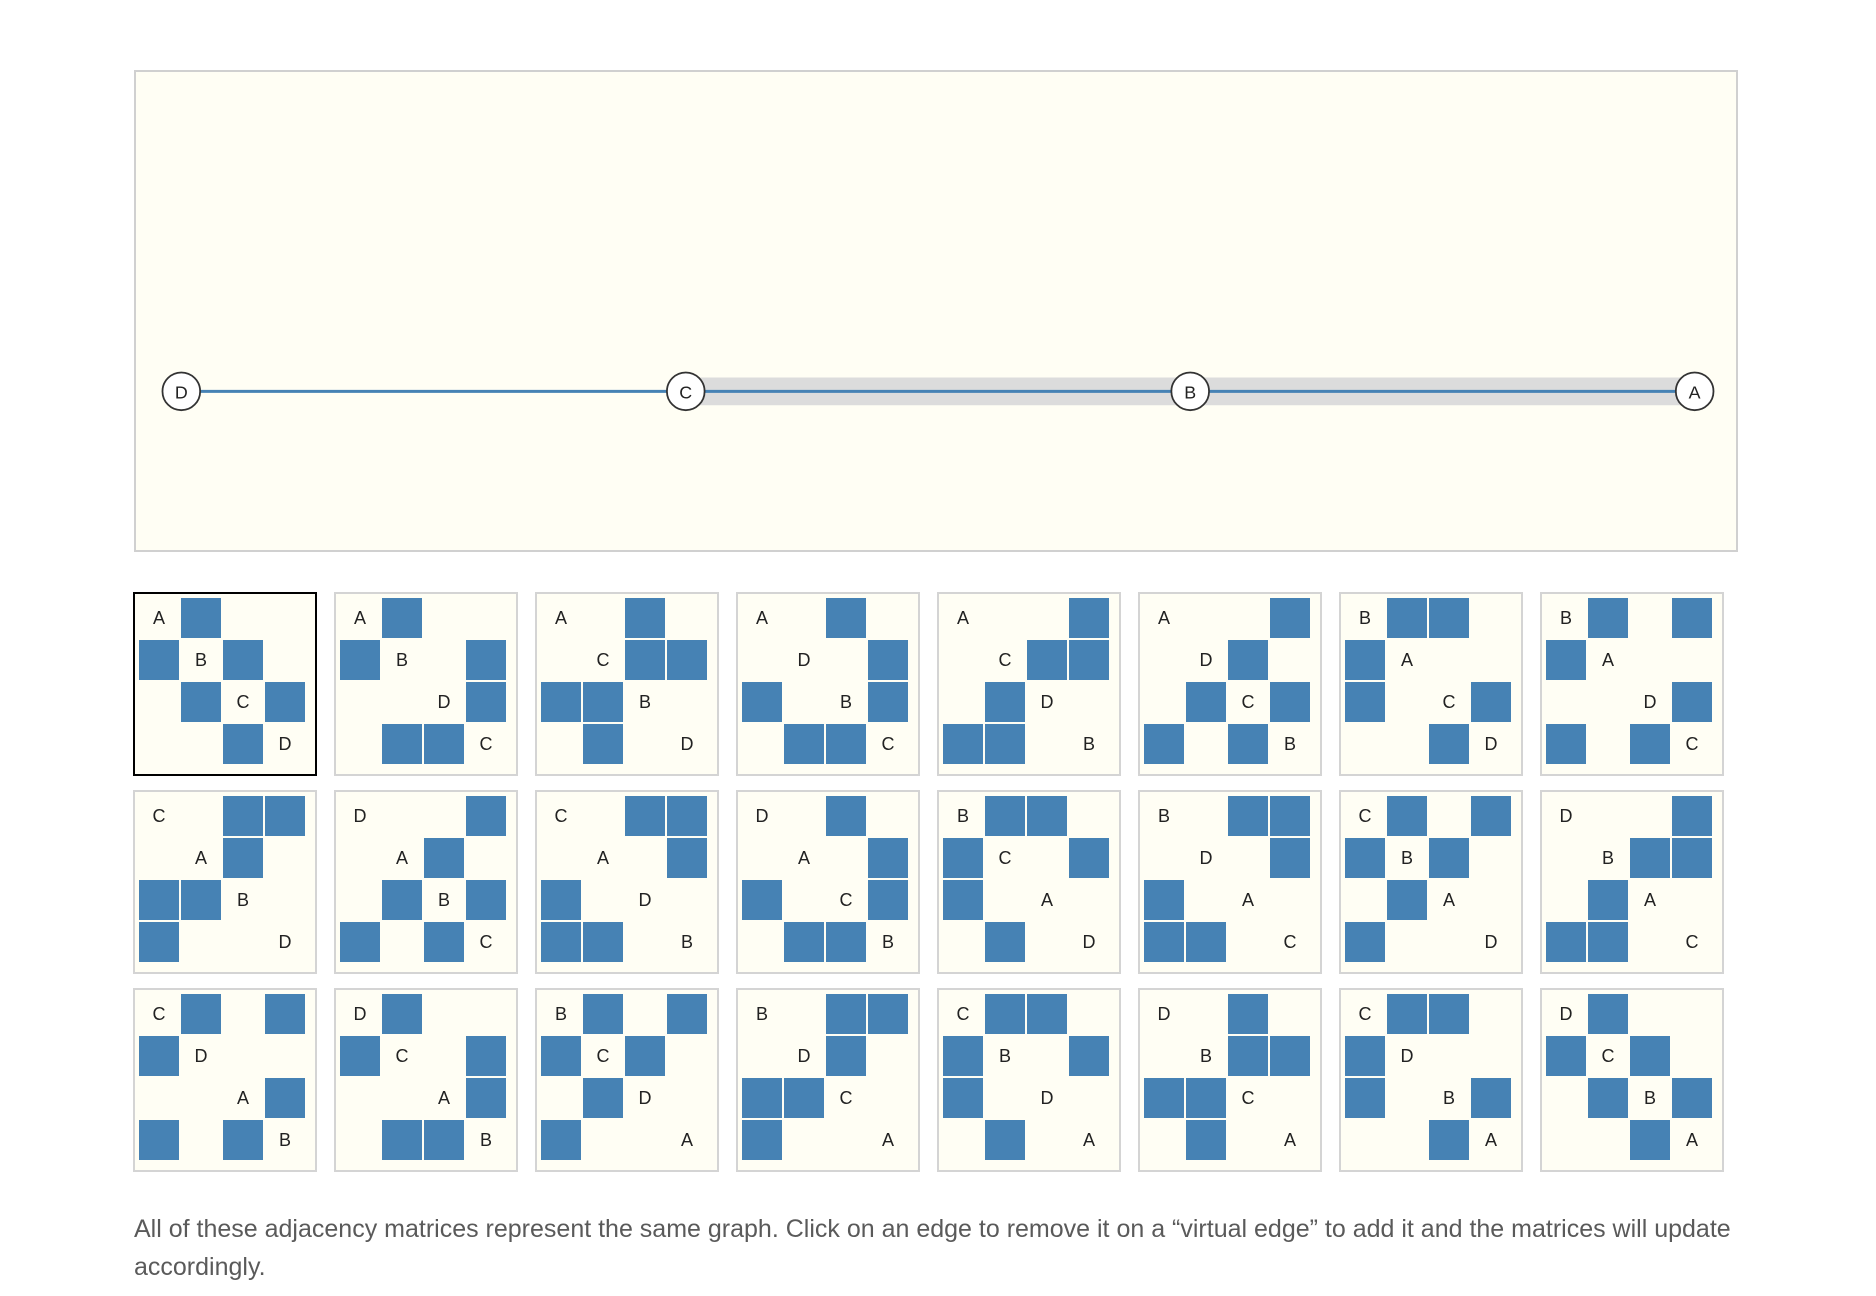  I want to click on adjacency-matrix: A D C B, so click(1230, 684).